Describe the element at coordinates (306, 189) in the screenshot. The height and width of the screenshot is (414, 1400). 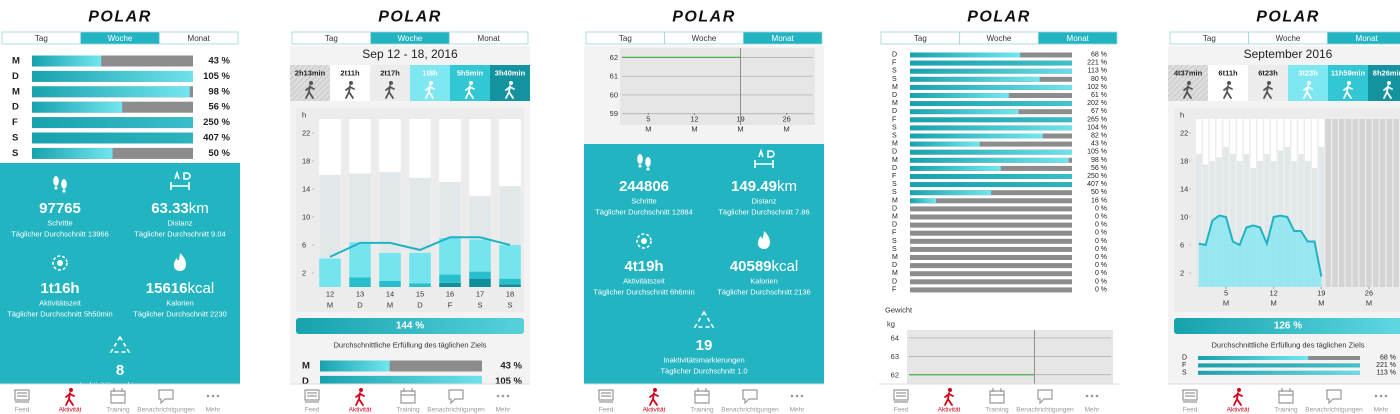
I see `y-tick-label: 14` at that location.